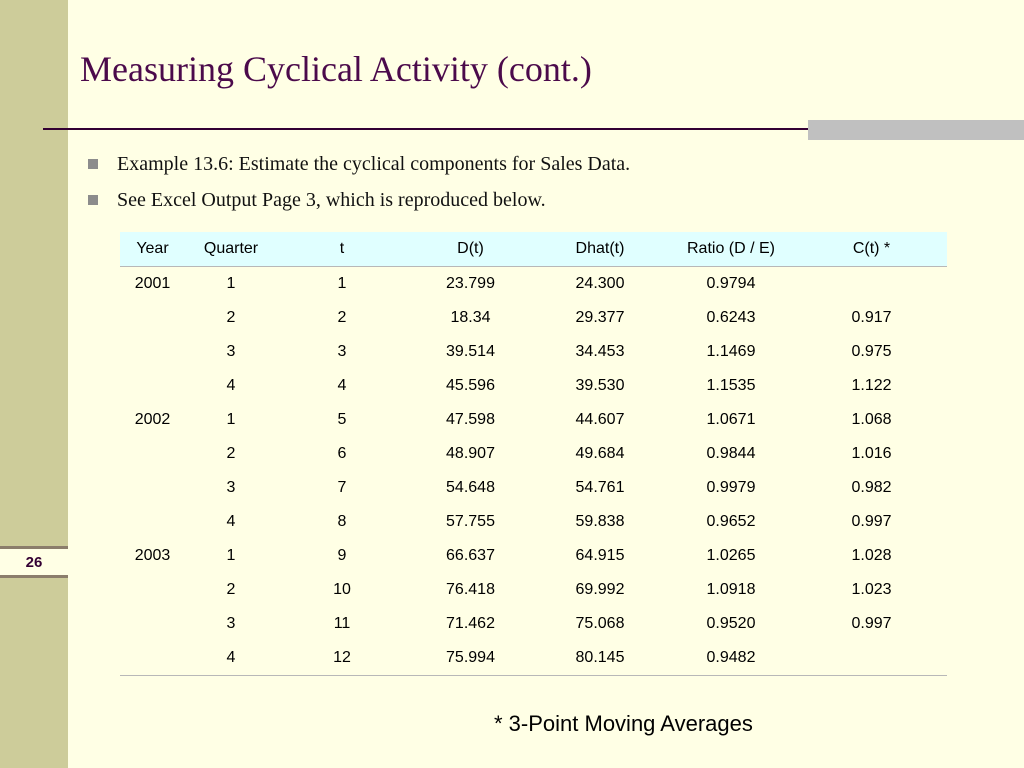  Describe the element at coordinates (342, 623) in the screenshot. I see `cell-t: 11` at that location.